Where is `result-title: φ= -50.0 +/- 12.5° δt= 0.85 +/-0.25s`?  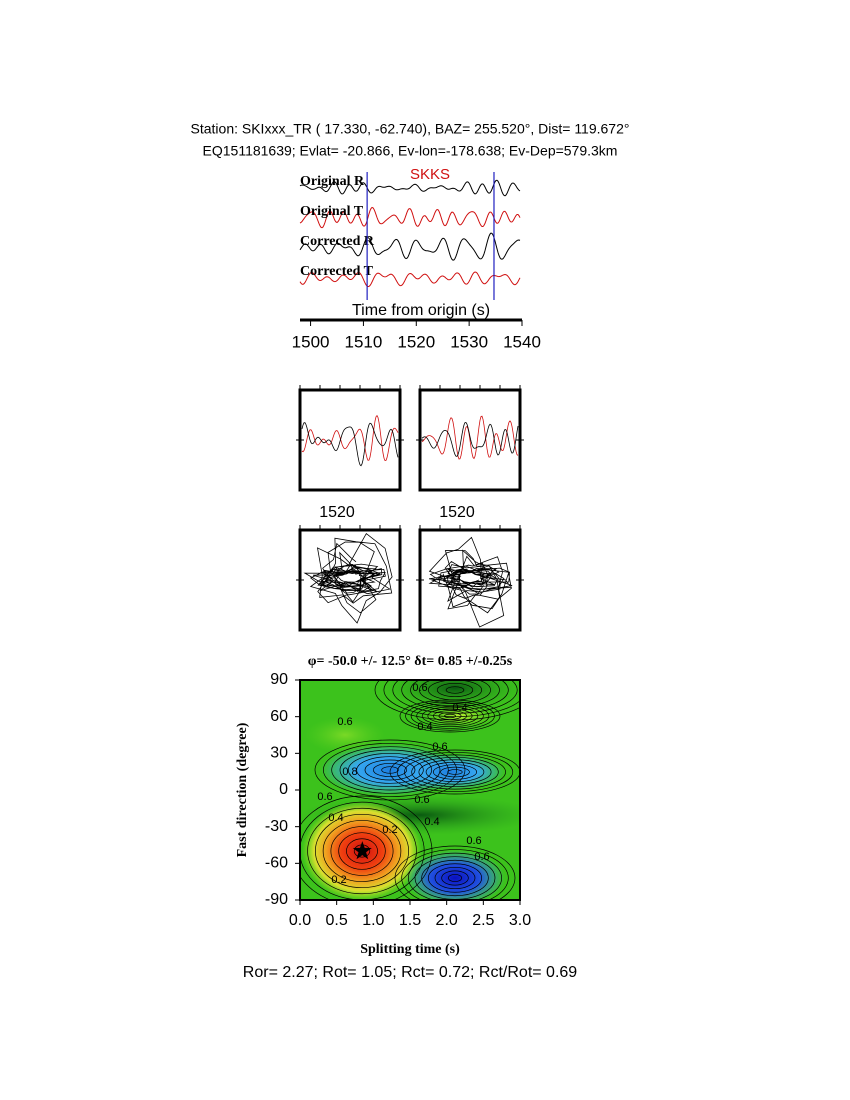
result-title: φ= -50.0 +/- 12.5° δt= 0.85 +/-0.25s is located at coordinates (410, 661).